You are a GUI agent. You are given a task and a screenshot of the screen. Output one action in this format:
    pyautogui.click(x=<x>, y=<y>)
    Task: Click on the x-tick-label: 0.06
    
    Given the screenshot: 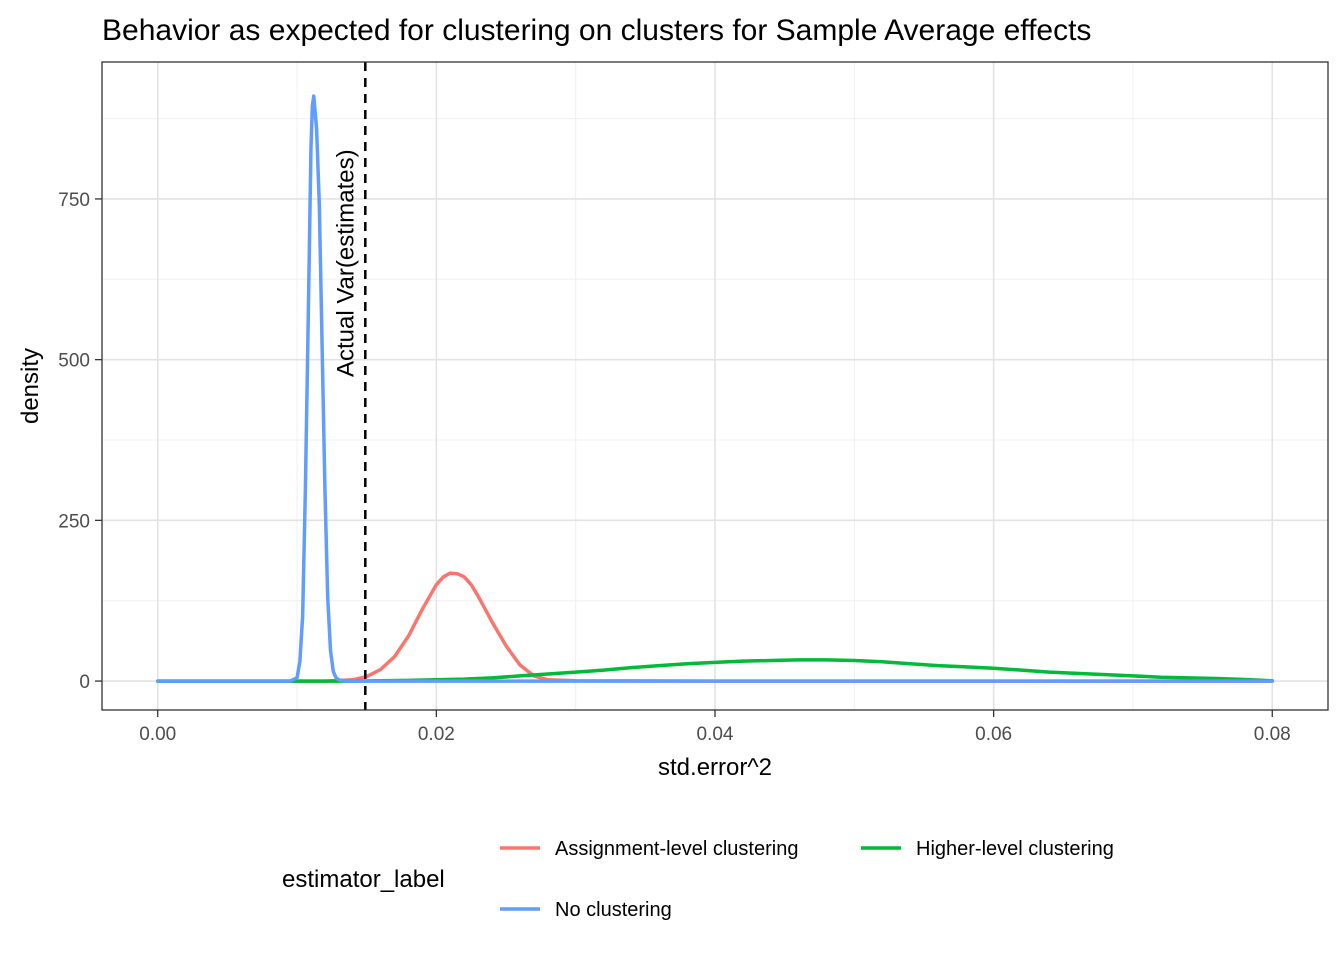 What is the action you would take?
    pyautogui.click(x=993, y=734)
    